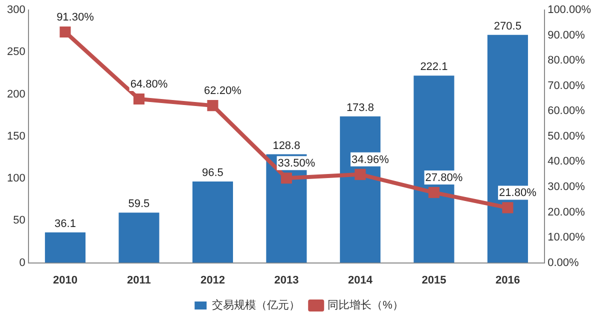  What do you see at coordinates (371, 160) in the screenshot?
I see `data-label: 34.96%` at bounding box center [371, 160].